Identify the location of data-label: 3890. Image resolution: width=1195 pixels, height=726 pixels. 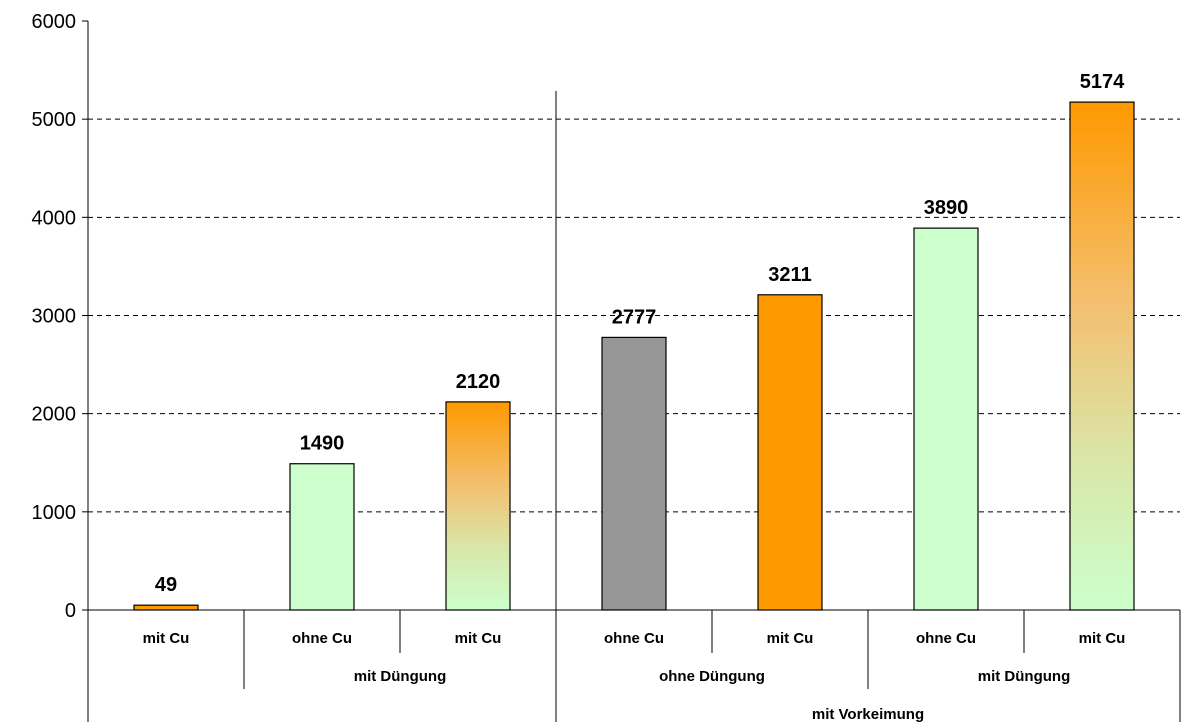
(946, 208).